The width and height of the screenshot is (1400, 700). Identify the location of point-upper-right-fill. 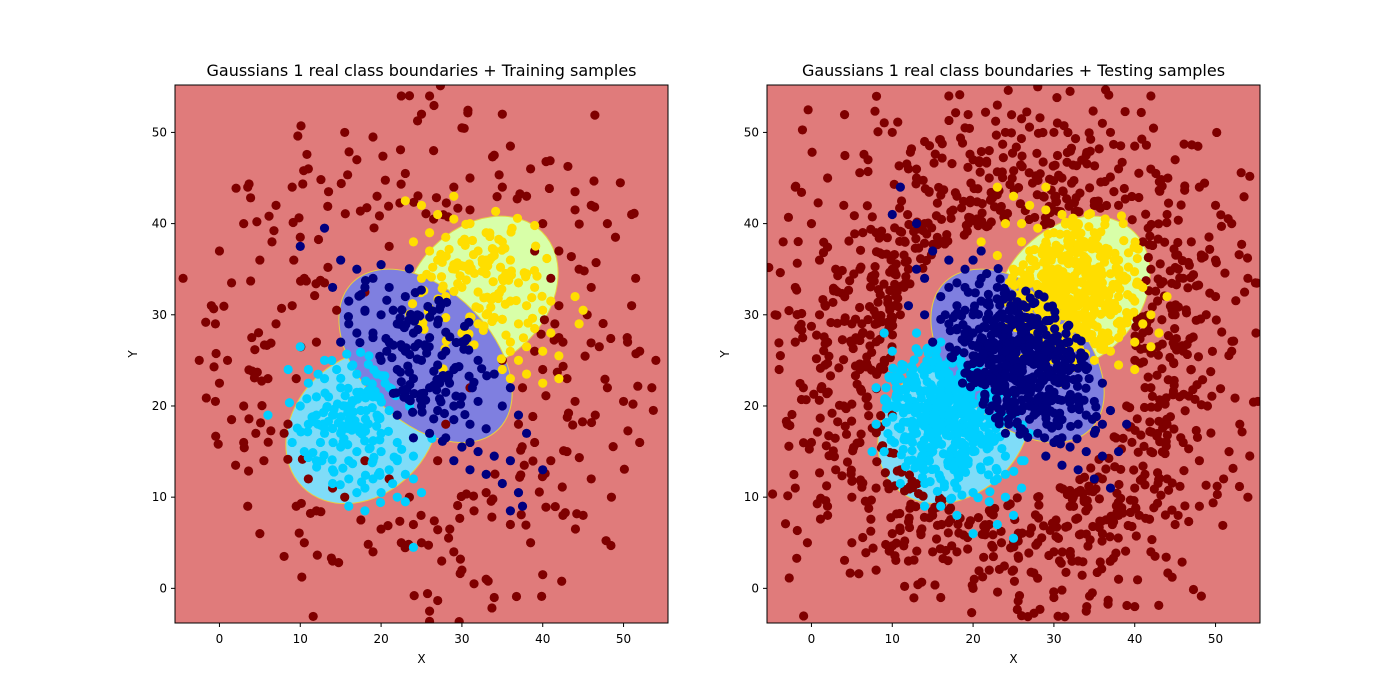
(1088, 215).